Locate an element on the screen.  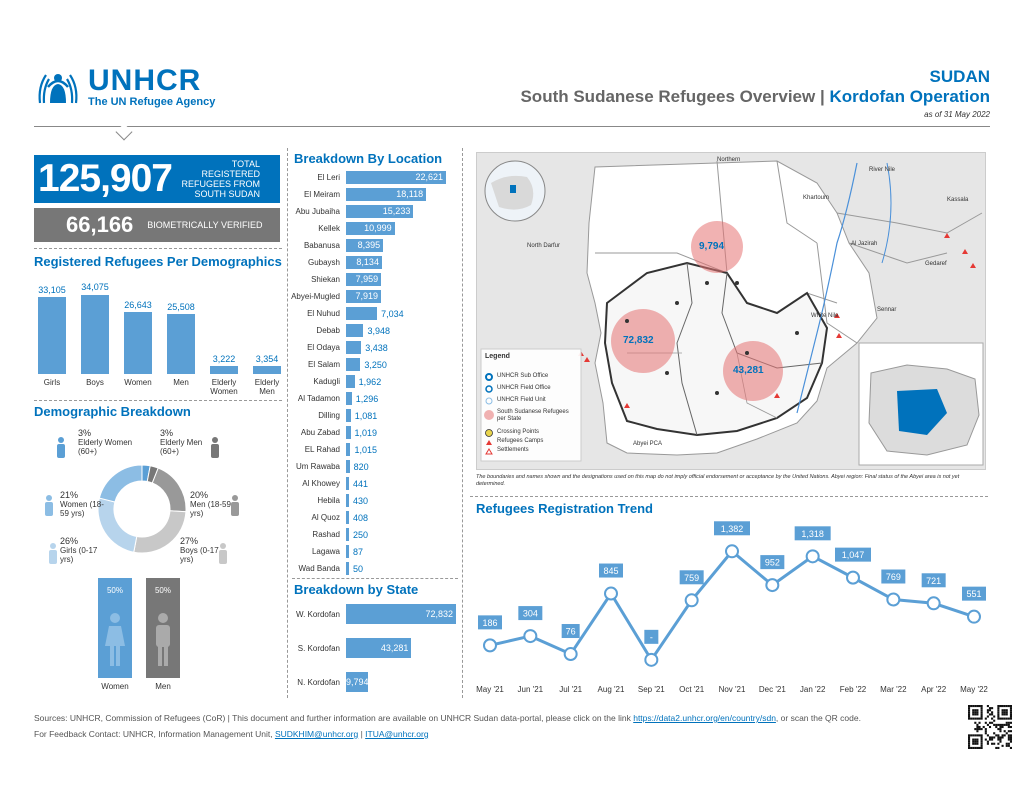
trend-data-label: 952 is located at coordinates (772, 563).